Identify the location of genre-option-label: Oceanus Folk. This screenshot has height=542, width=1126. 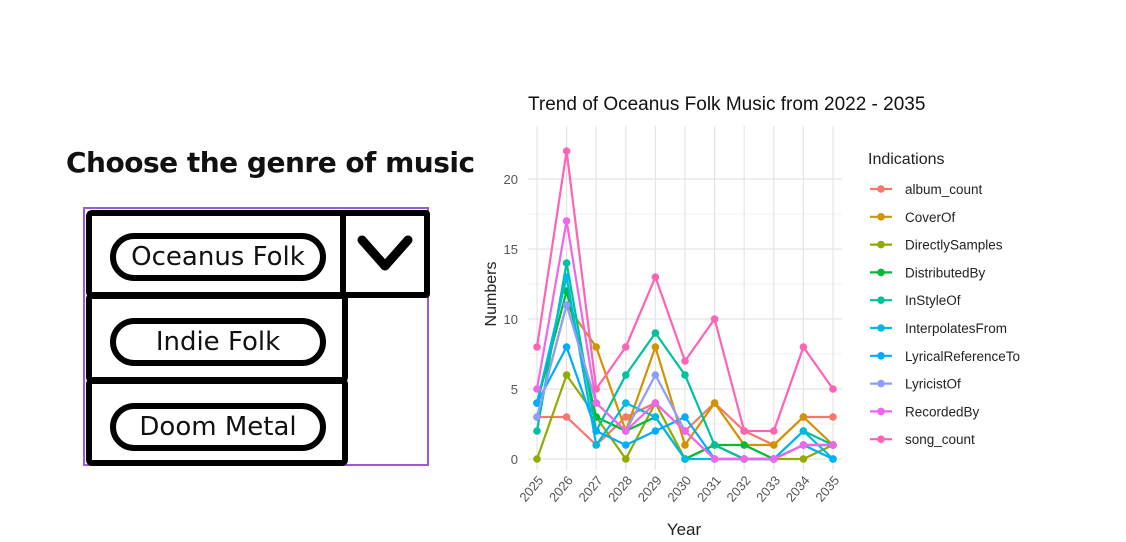
(218, 257).